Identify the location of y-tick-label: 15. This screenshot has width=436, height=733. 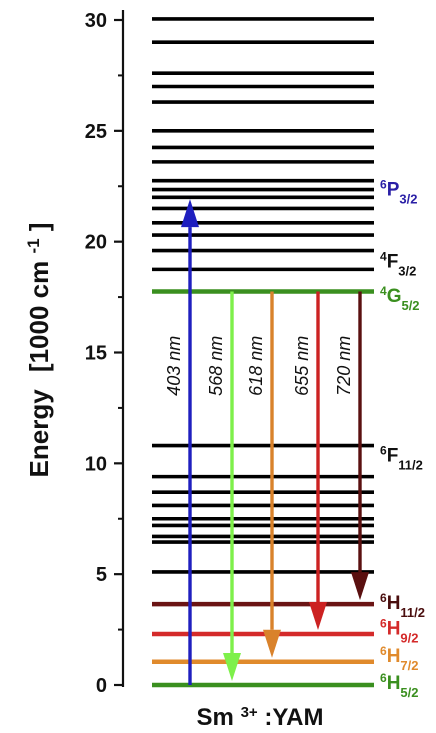
(96, 354).